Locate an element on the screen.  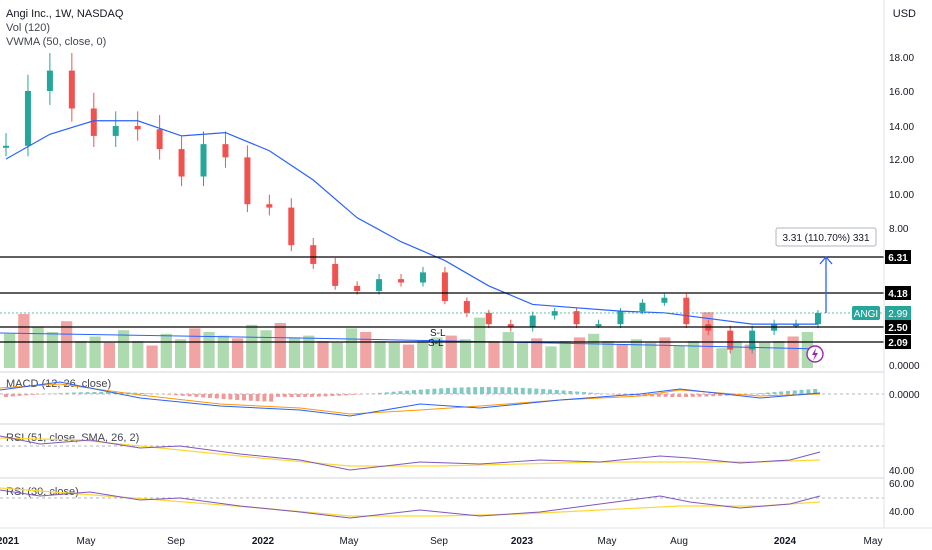
rsi2-tick-label: 40.00 is located at coordinates (901, 512).